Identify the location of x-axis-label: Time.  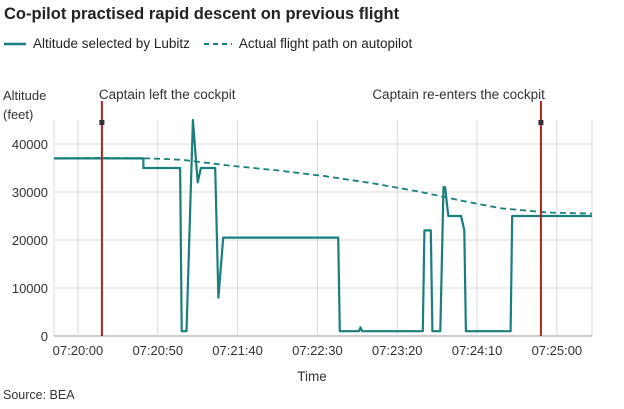
(312, 376).